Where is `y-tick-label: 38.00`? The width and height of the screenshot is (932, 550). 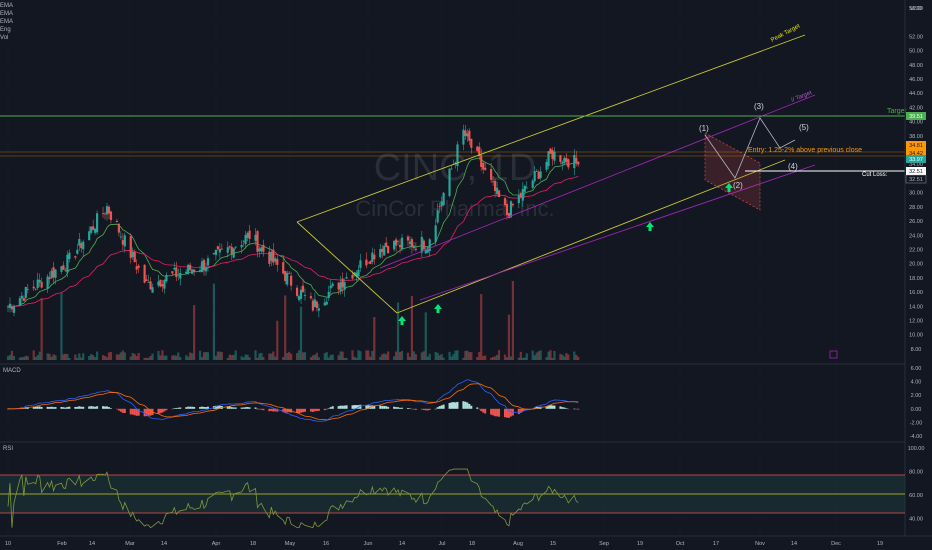 y-tick-label: 38.00 is located at coordinates (916, 137).